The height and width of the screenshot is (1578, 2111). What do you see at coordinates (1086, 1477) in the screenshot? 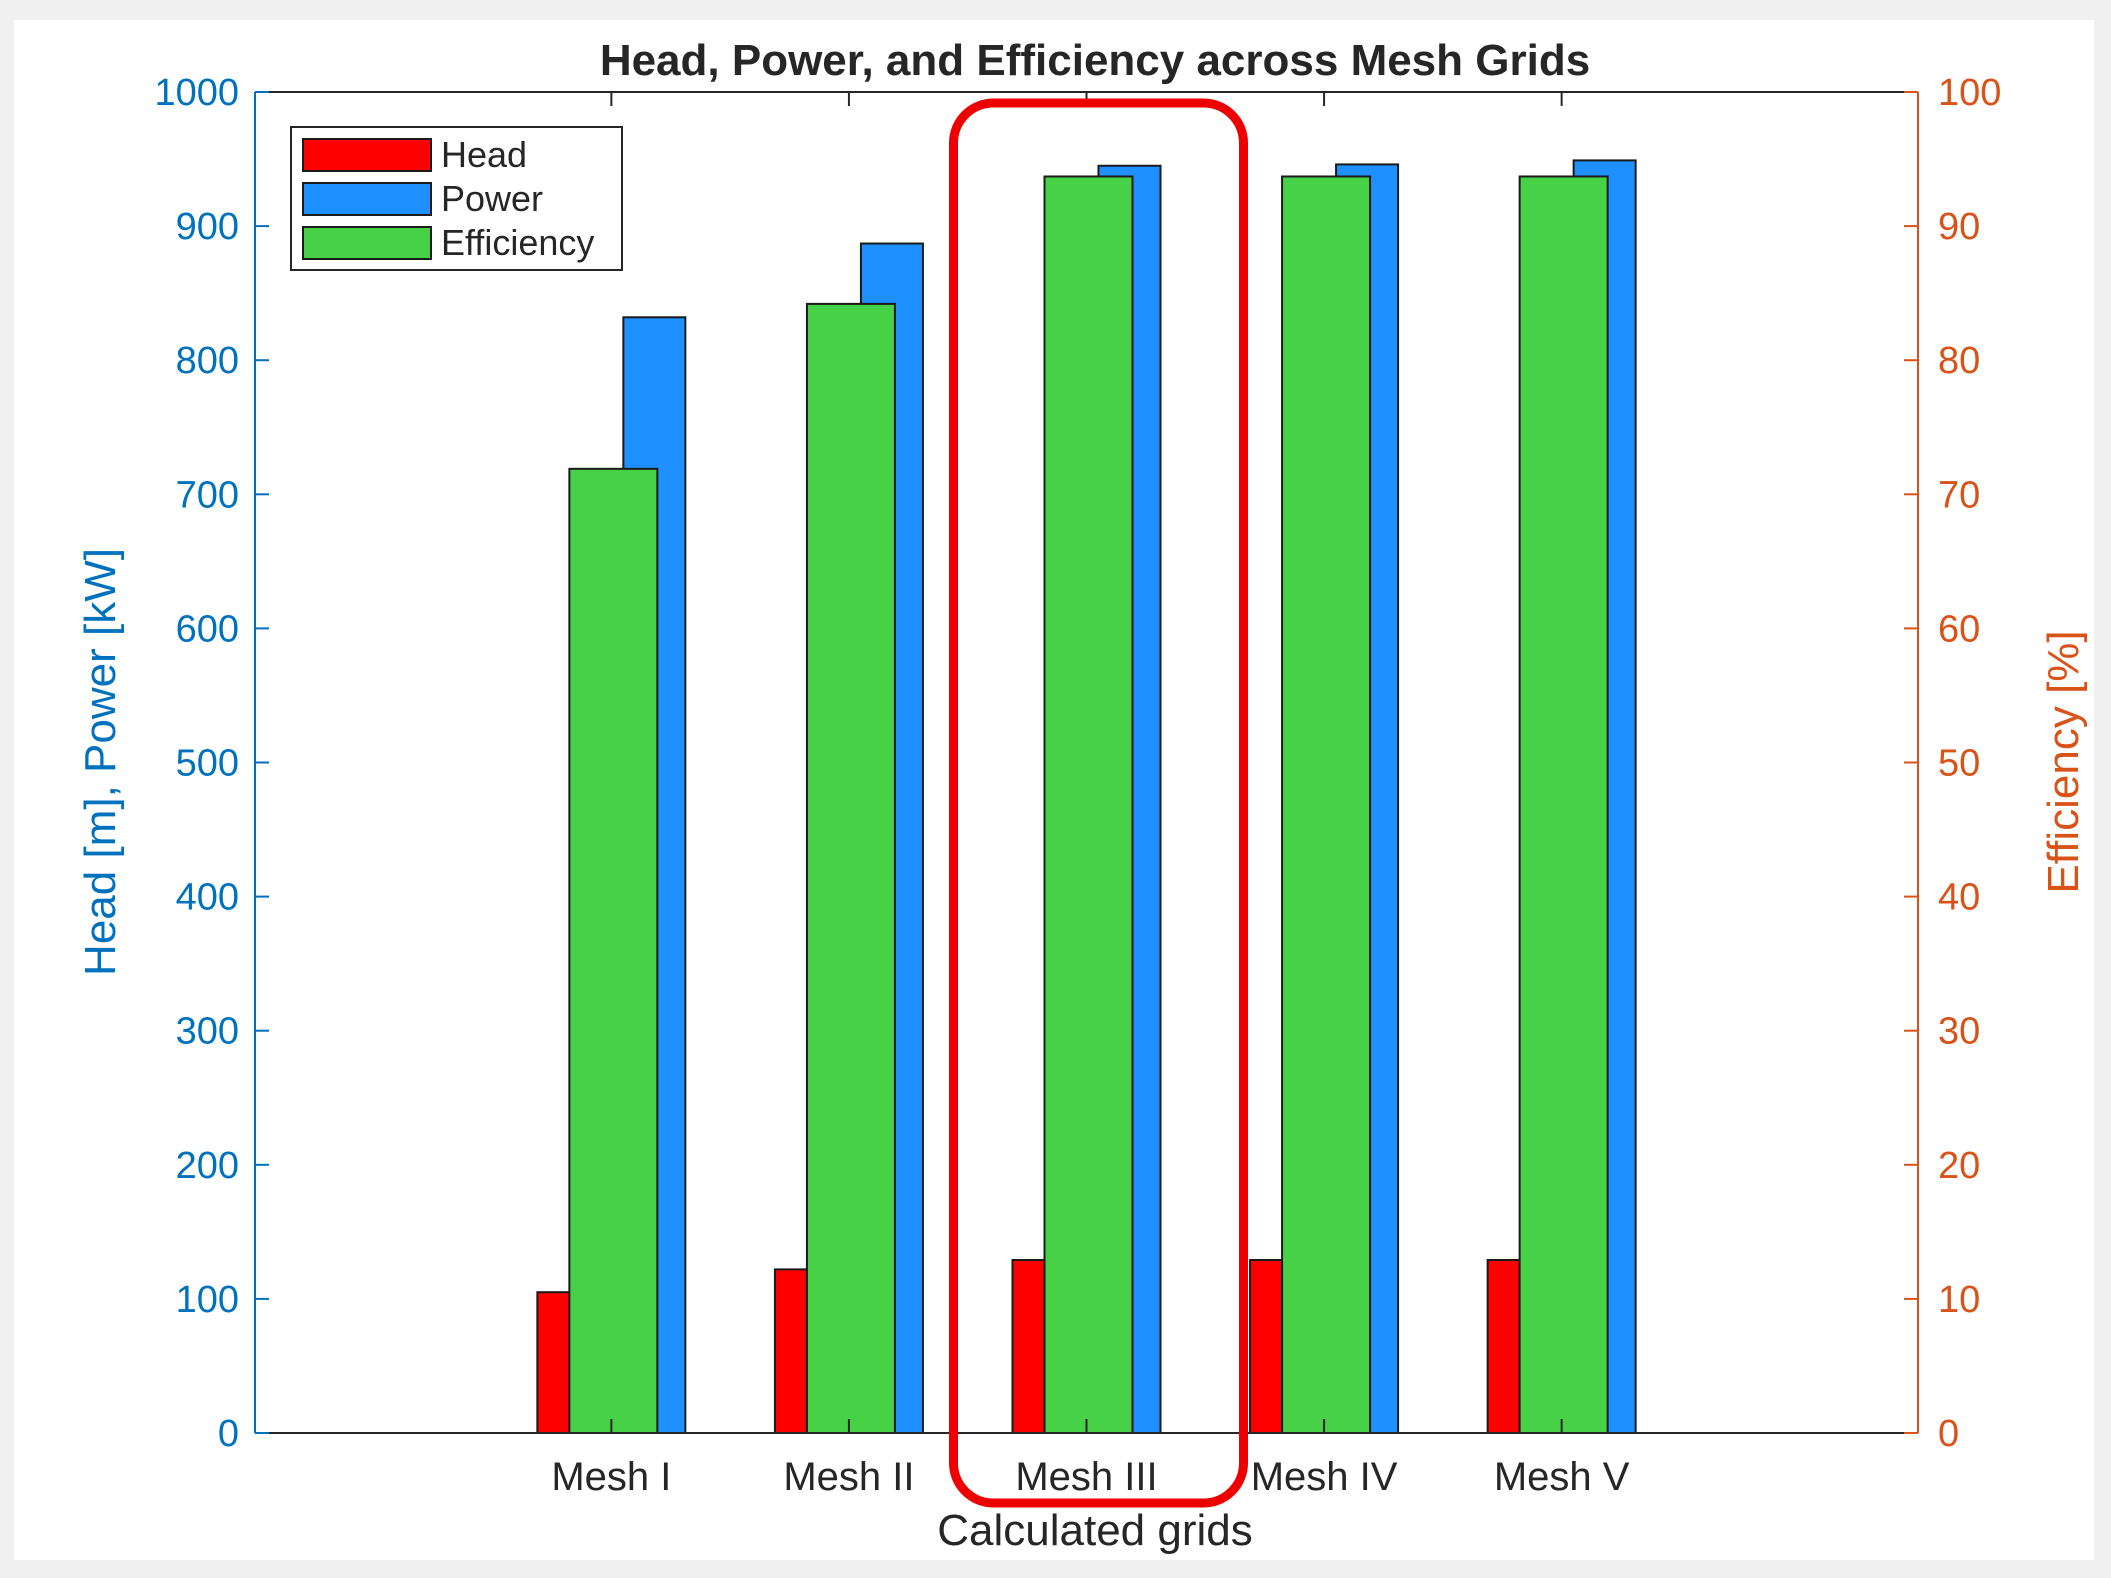
I see `x-tick-label: Mesh III` at bounding box center [1086, 1477].